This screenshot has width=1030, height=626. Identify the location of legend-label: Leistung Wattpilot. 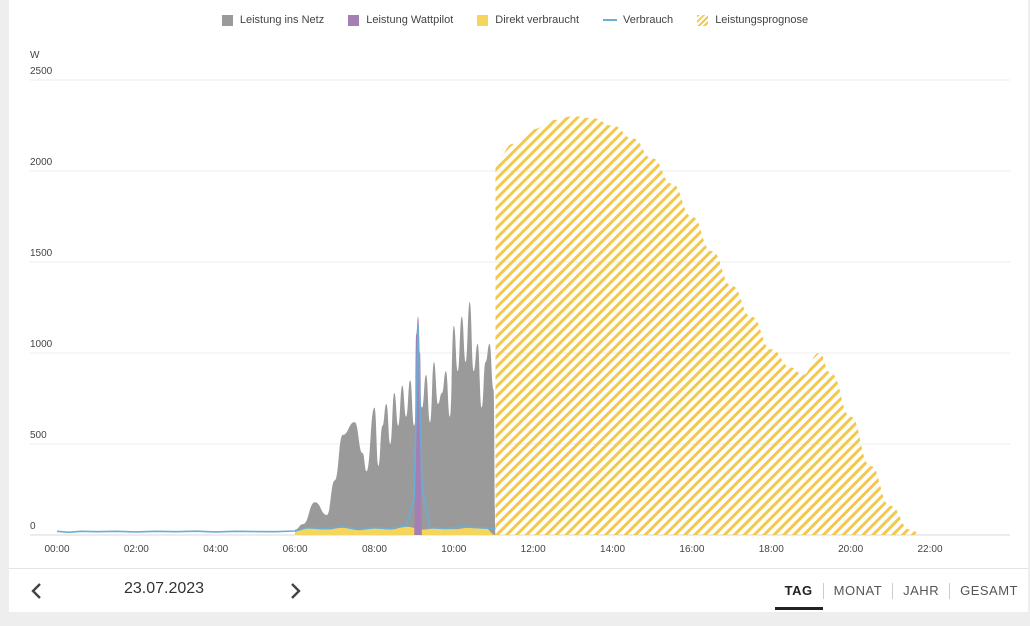
(410, 20).